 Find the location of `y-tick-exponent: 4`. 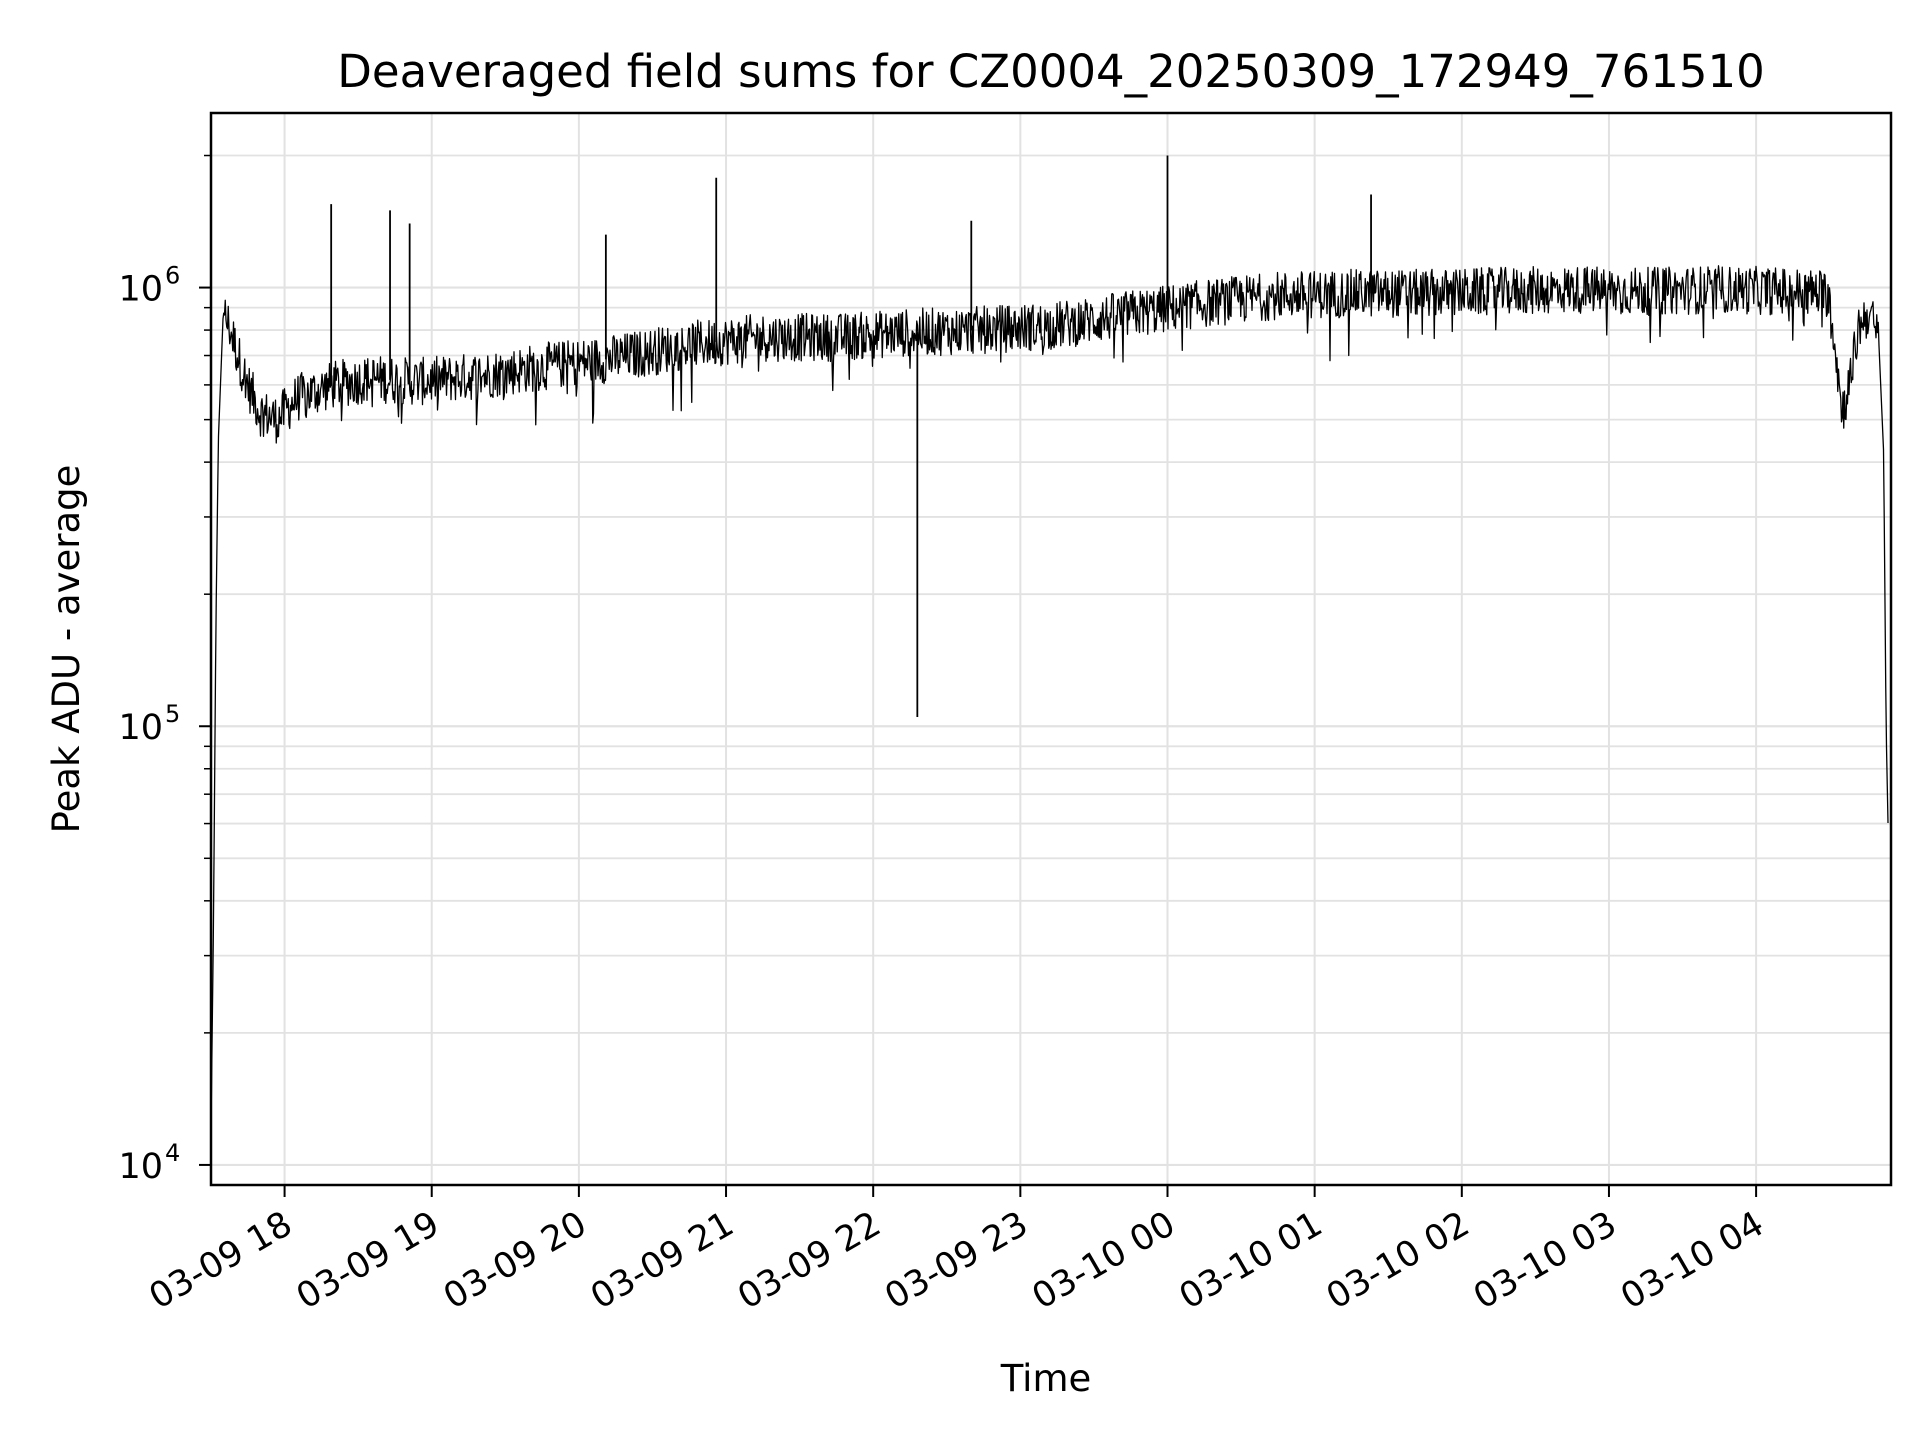

y-tick-exponent: 4 is located at coordinates (172, 1153).